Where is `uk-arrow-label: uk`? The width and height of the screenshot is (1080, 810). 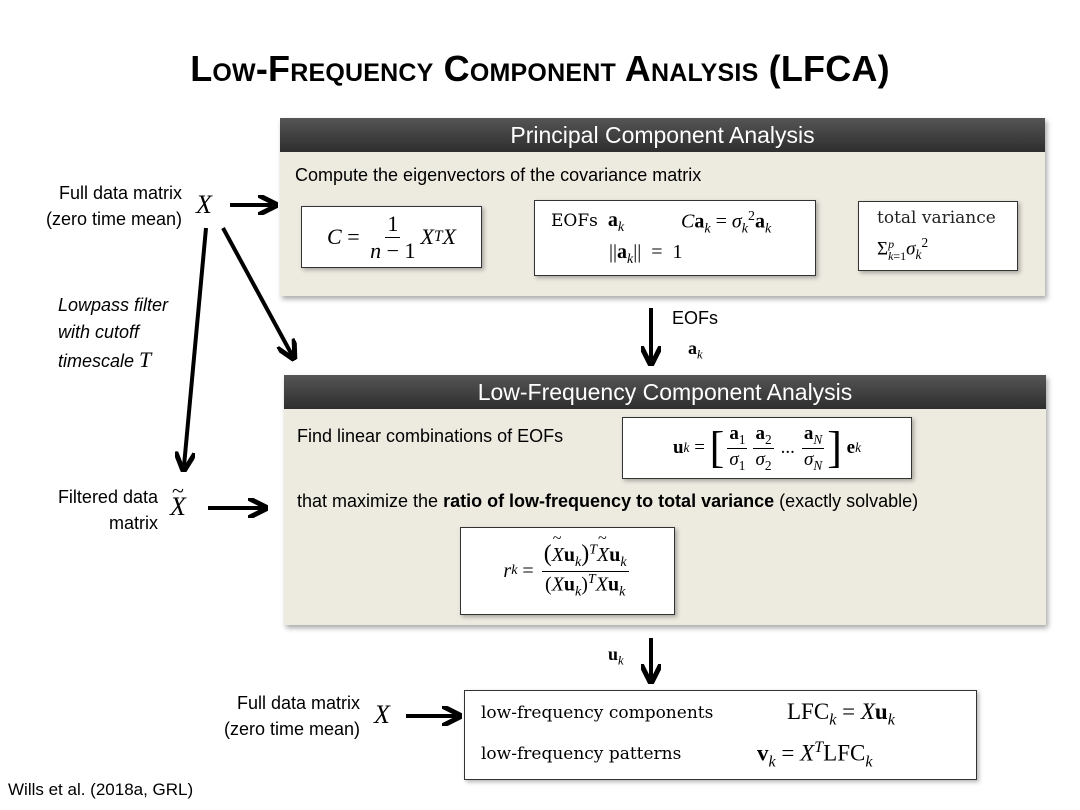
uk-arrow-label: uk is located at coordinates (616, 656).